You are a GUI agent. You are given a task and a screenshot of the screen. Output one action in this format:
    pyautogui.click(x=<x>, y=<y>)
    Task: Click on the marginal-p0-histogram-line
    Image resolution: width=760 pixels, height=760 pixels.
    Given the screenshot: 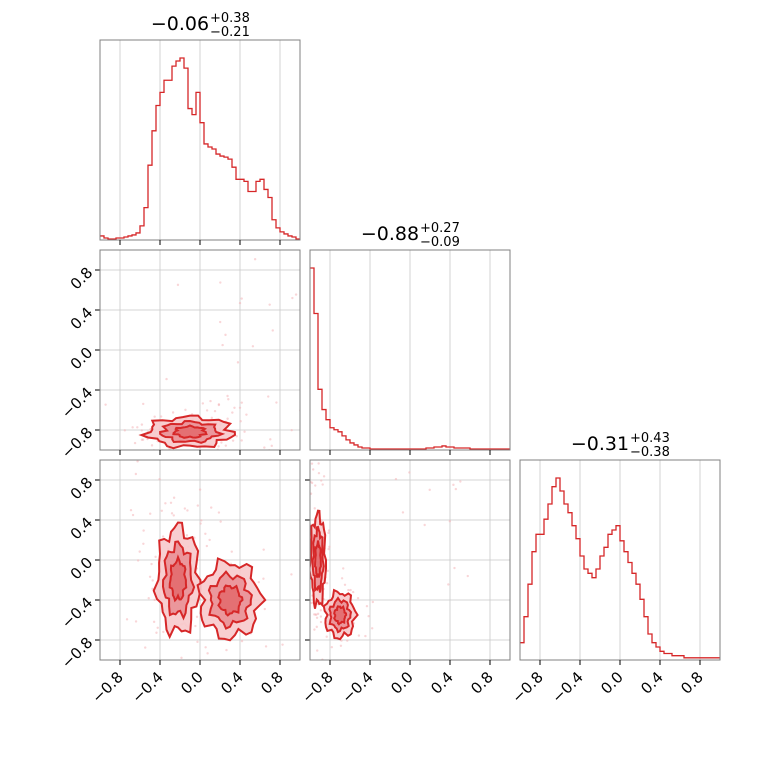 What is the action you would take?
    pyautogui.click(x=200, y=148)
    